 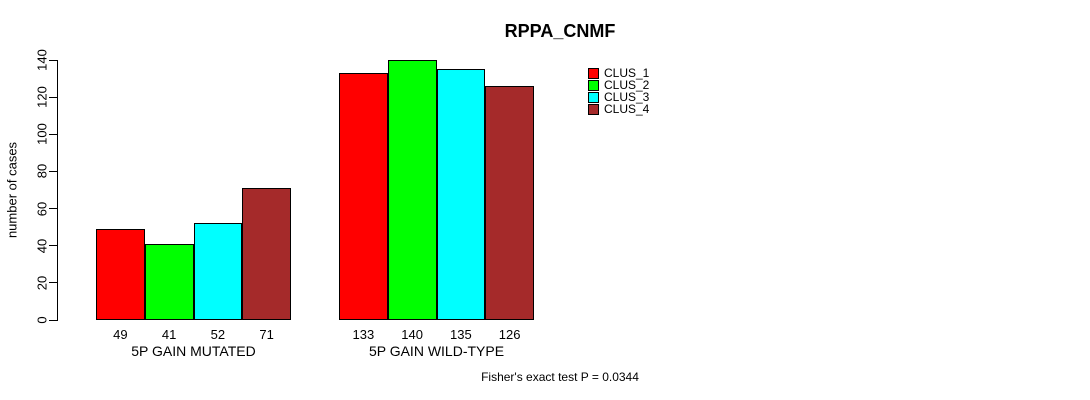 What do you see at coordinates (218, 334) in the screenshot?
I see `bar-value-label: 52` at bounding box center [218, 334].